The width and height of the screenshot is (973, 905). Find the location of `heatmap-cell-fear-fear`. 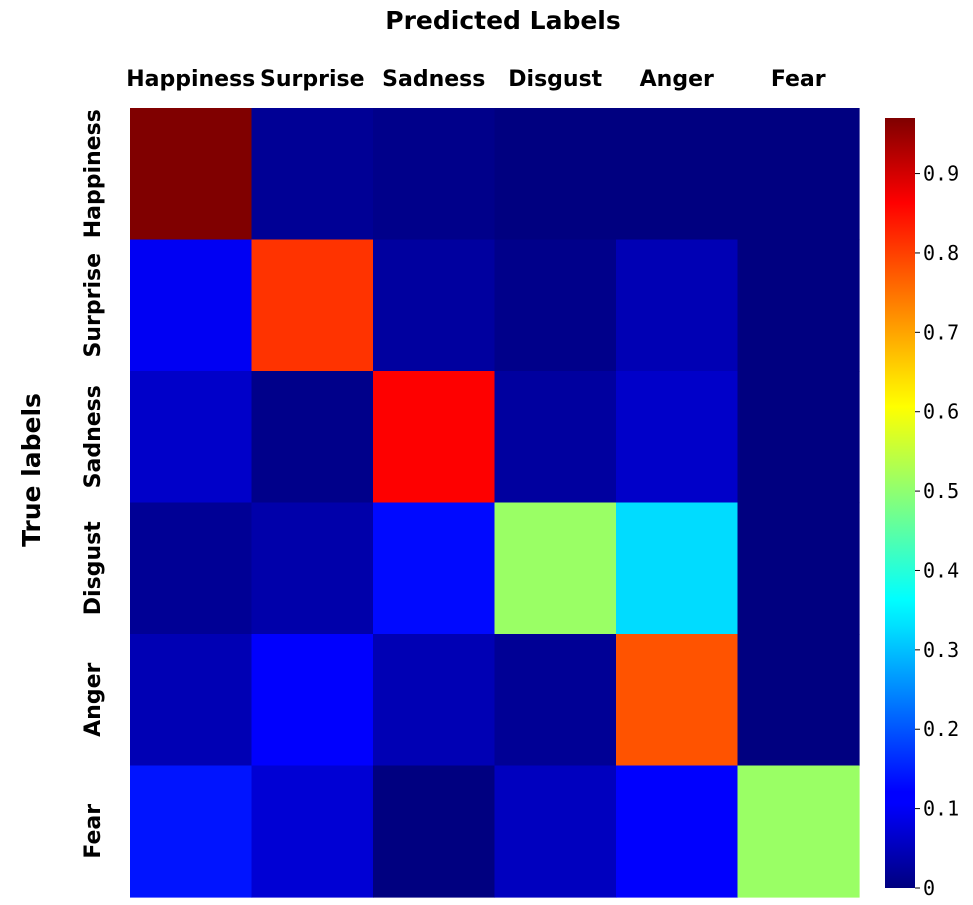

heatmap-cell-fear-fear is located at coordinates (798, 831).